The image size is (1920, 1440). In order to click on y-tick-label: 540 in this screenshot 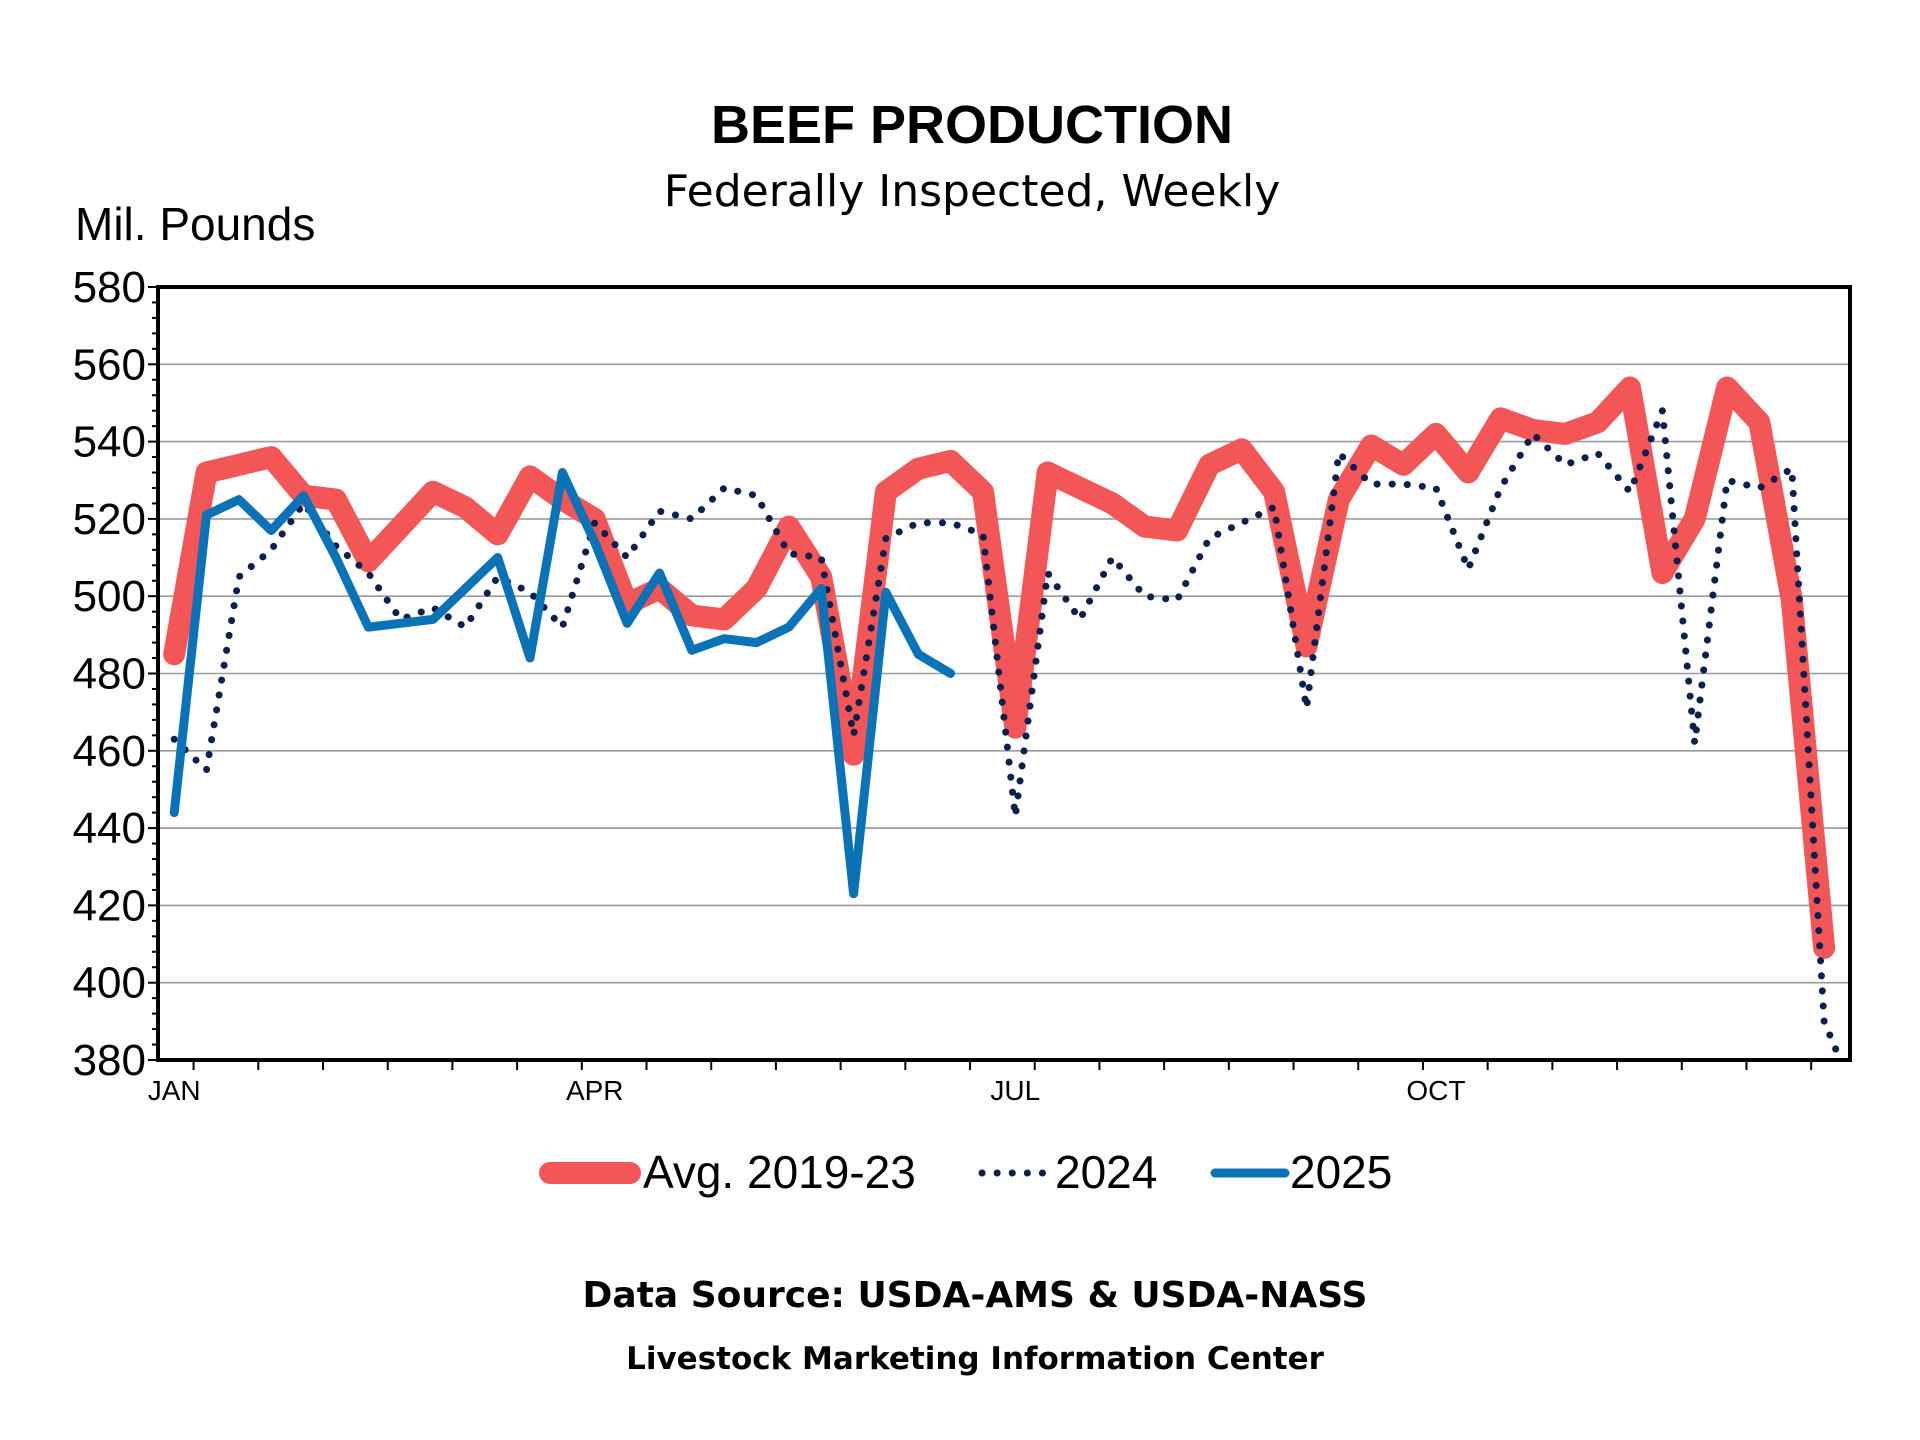, I will do `click(109, 442)`.